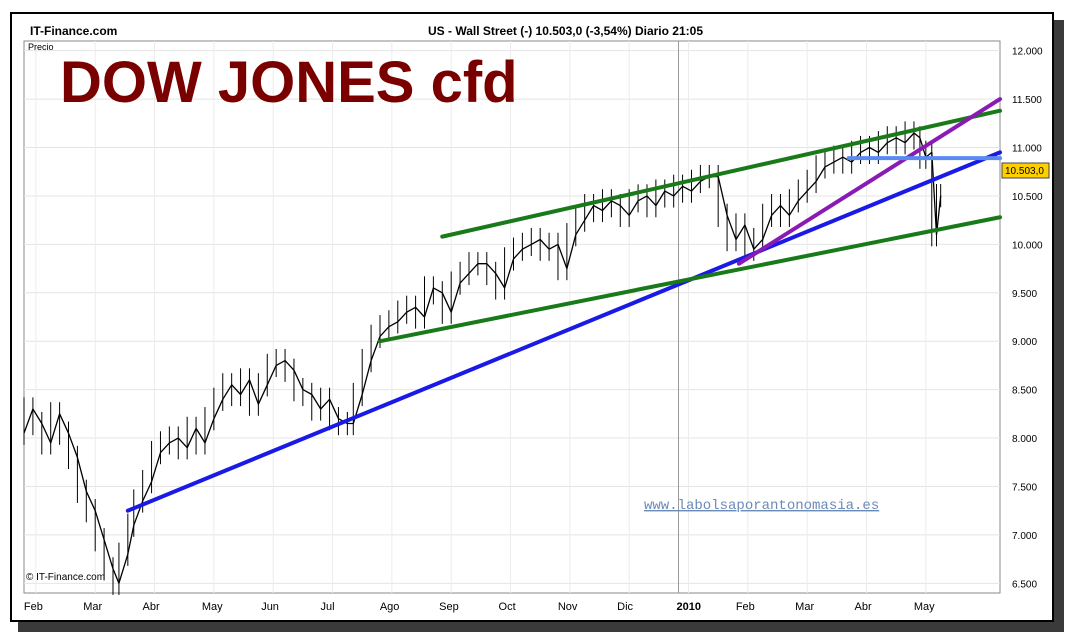  Describe the element at coordinates (289, 82) in the screenshot. I see `chart-title: DOW JONES cfd` at that location.